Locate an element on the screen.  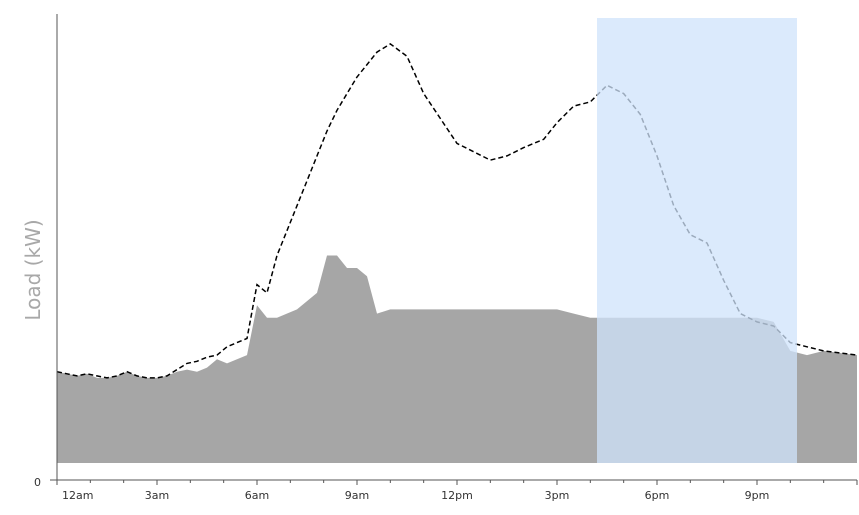
x-tick-label-1: 3am is located at coordinates (157, 495).